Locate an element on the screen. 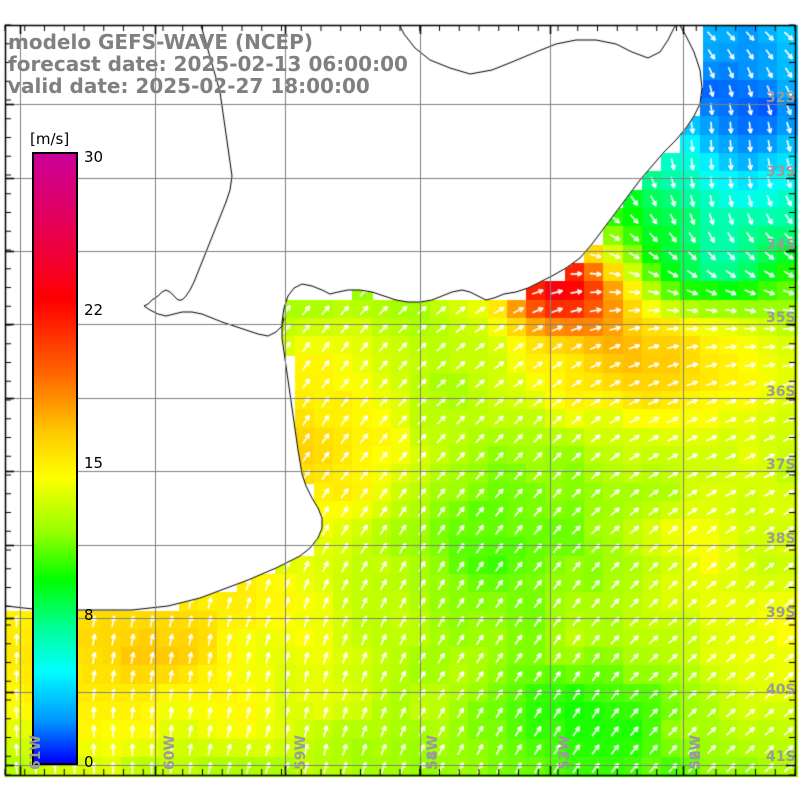  lat-label-39S: 39S is located at coordinates (781, 613).